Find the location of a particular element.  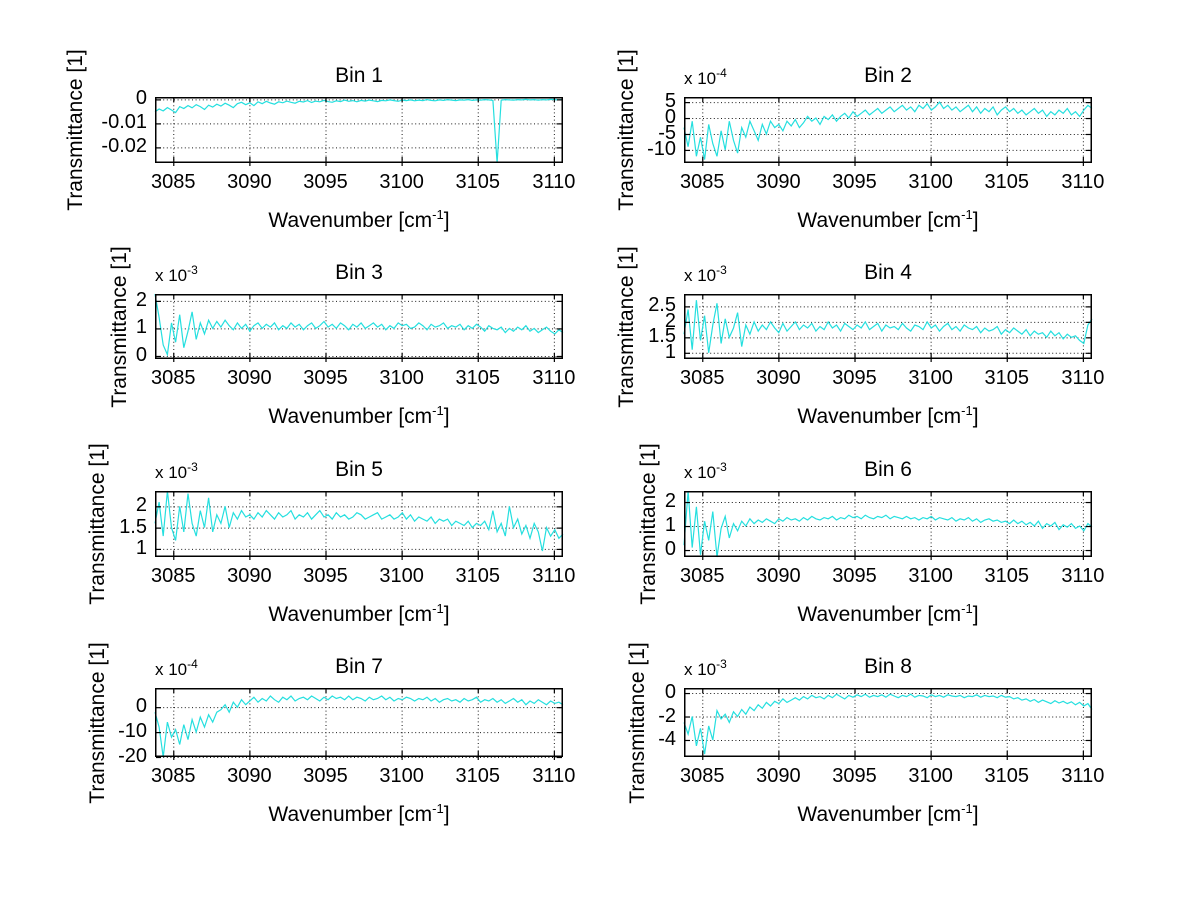

y-tick-label: 1.5 is located at coordinates (662, 336).